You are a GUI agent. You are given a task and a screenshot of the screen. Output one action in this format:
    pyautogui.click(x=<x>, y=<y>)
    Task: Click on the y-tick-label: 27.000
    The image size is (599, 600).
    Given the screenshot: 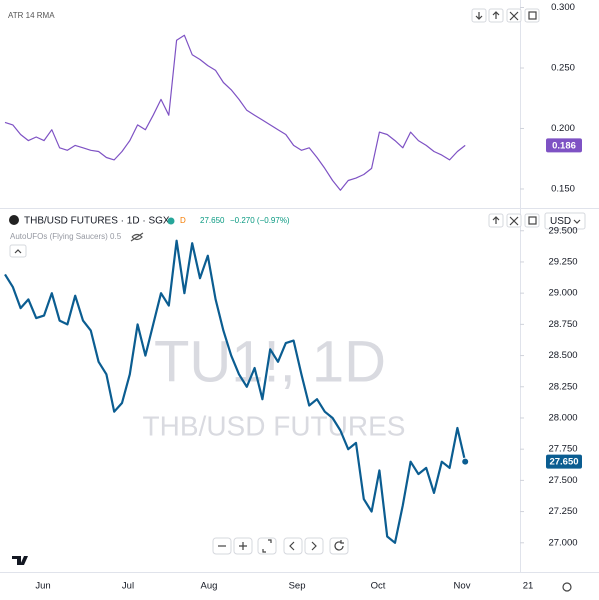 What is the action you would take?
    pyautogui.click(x=562, y=542)
    